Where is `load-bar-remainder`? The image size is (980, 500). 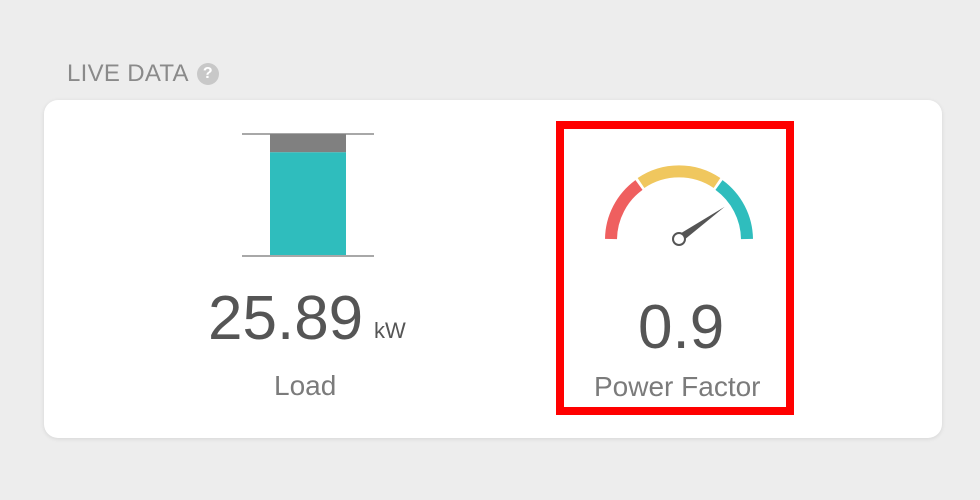
load-bar-remainder is located at coordinates (308, 143).